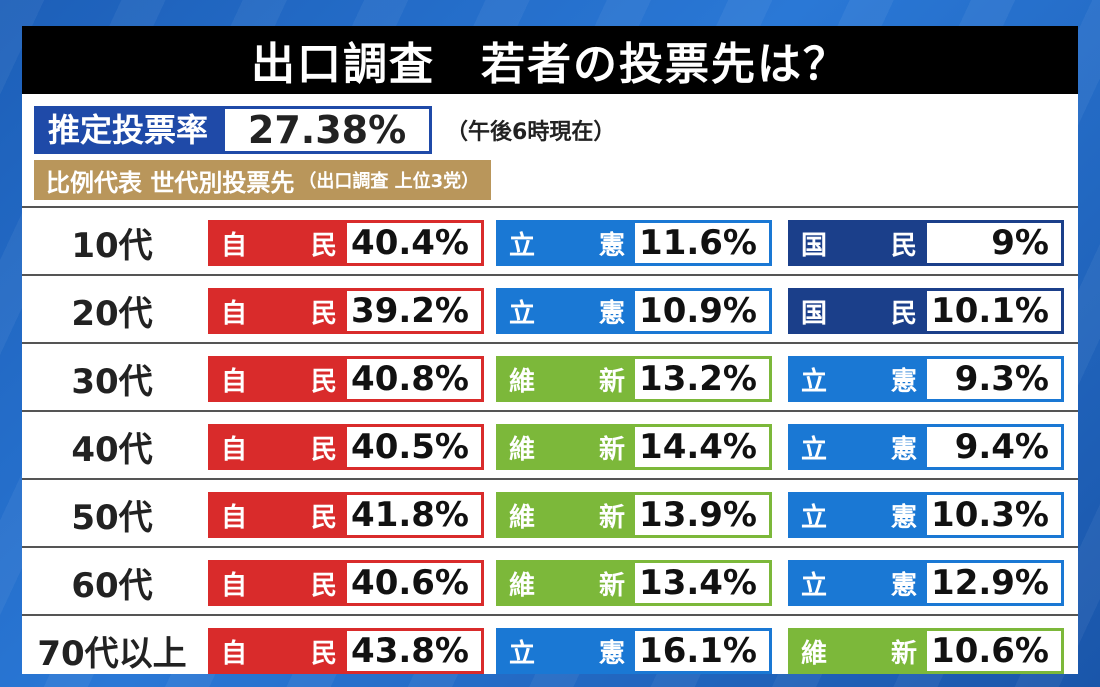 This screenshot has width=1100, height=687. I want to click on turnout-box: 推定投票率 27.38% （午後6時現在）, so click(324, 130).